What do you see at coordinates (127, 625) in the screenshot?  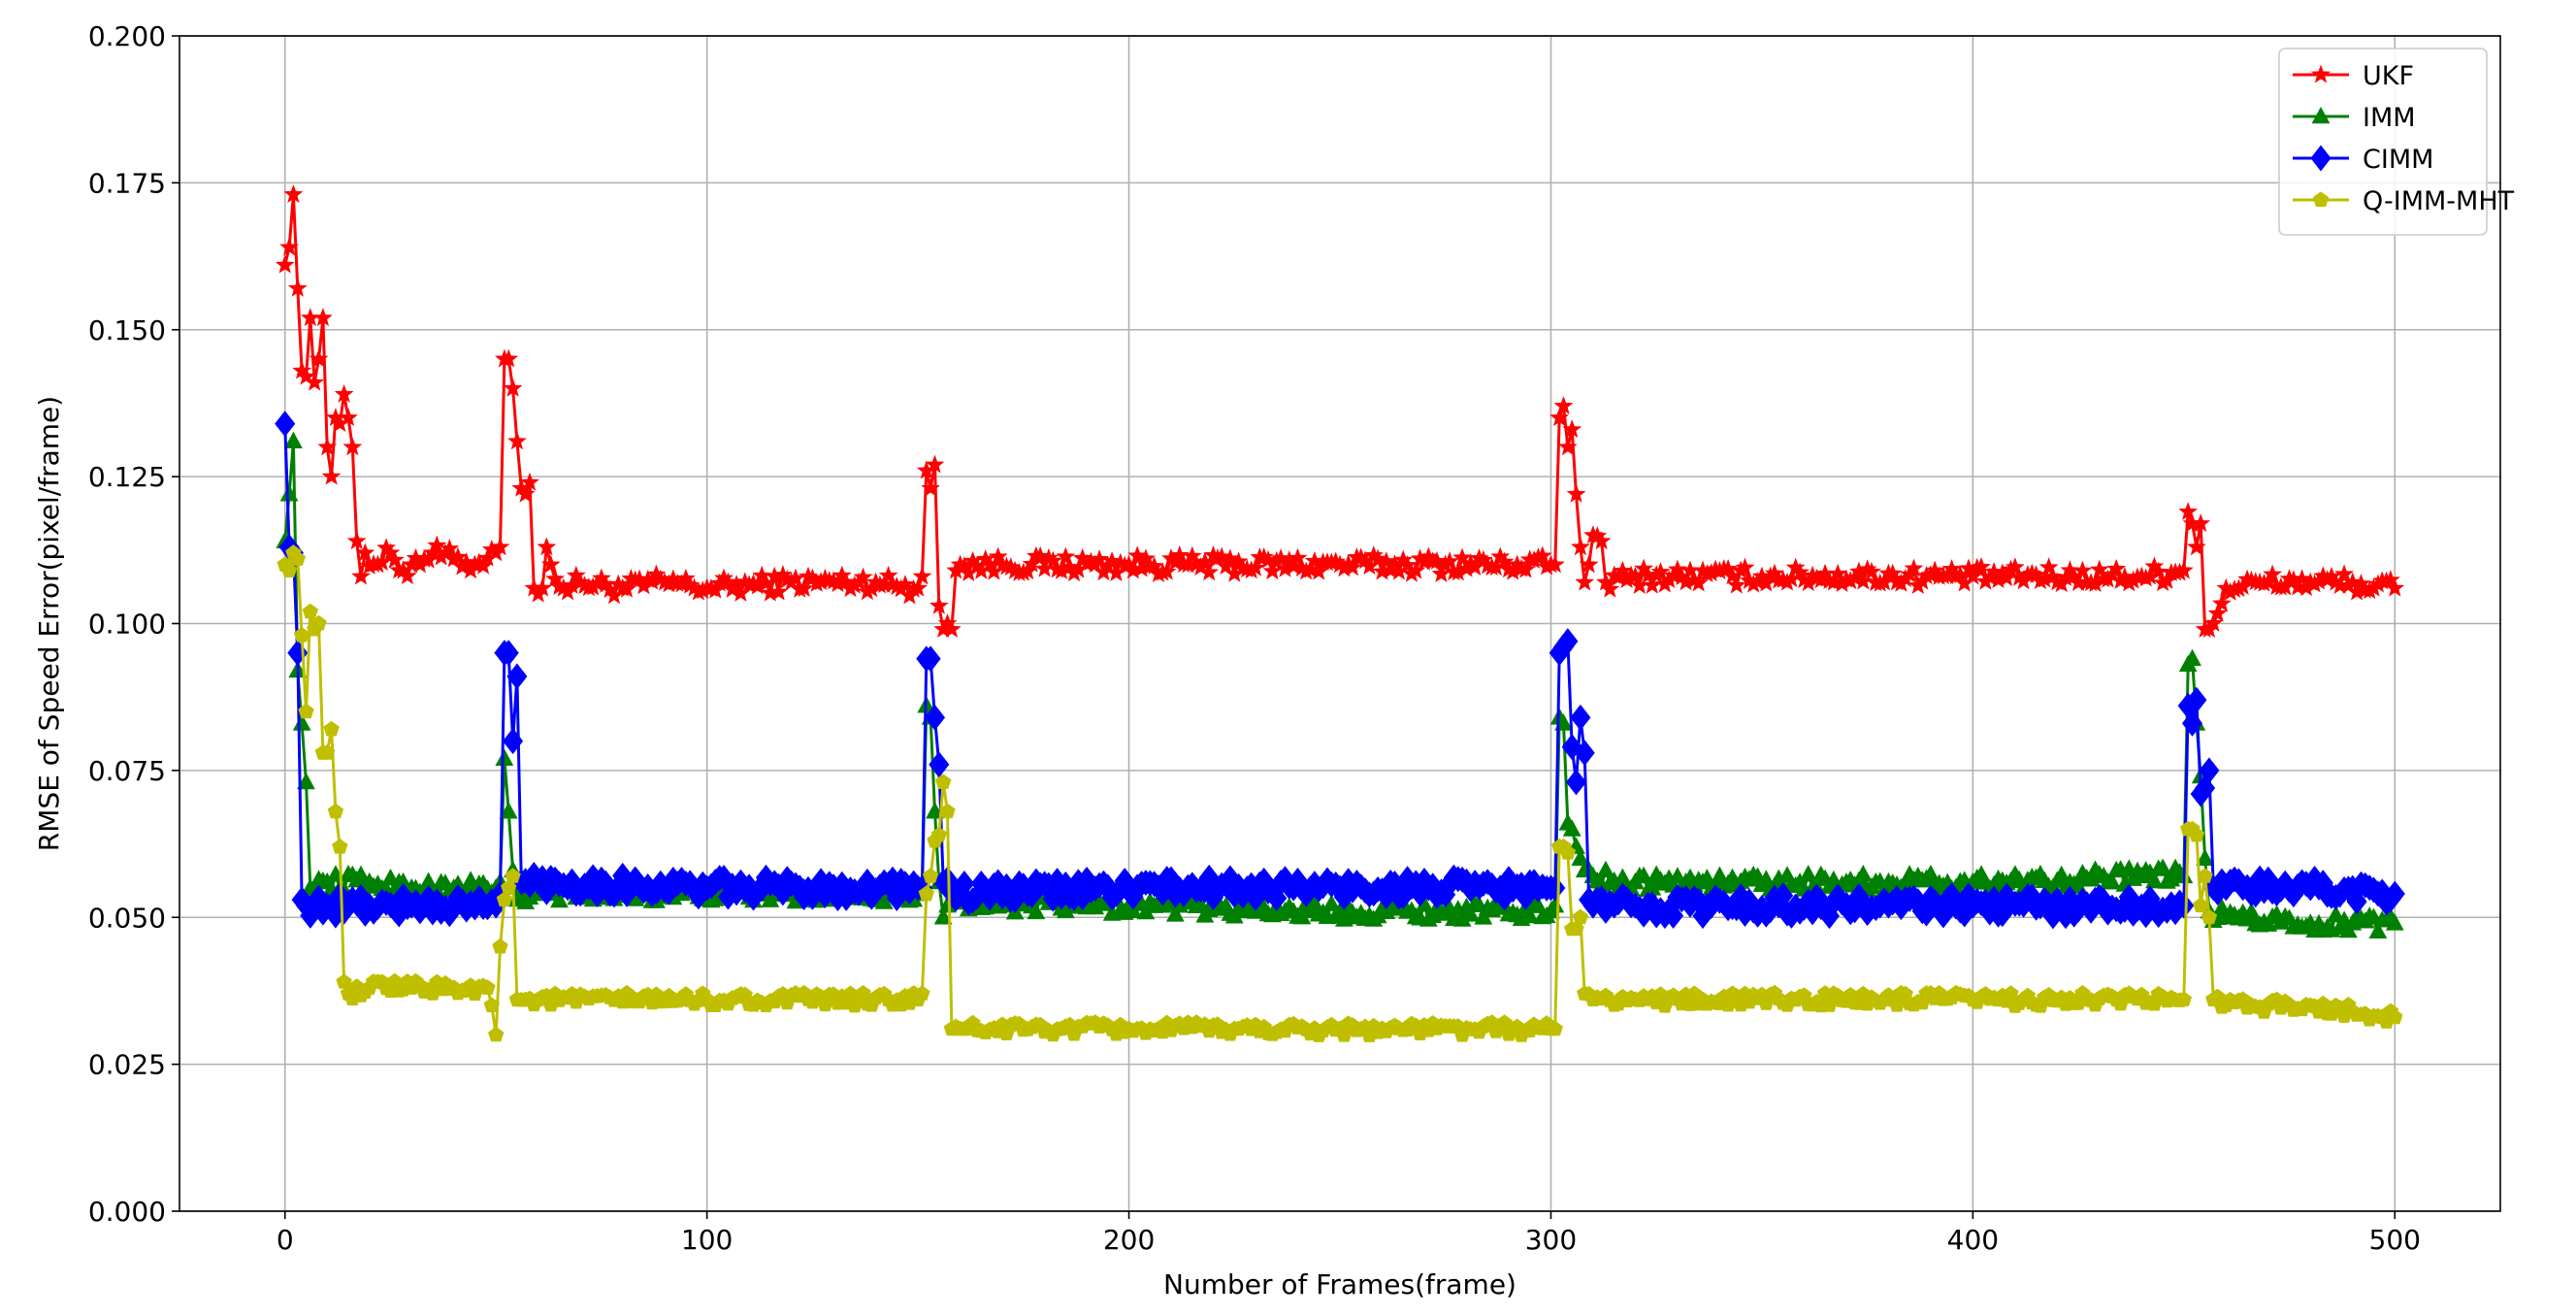 I see `y-tick-label: 0.100` at bounding box center [127, 625].